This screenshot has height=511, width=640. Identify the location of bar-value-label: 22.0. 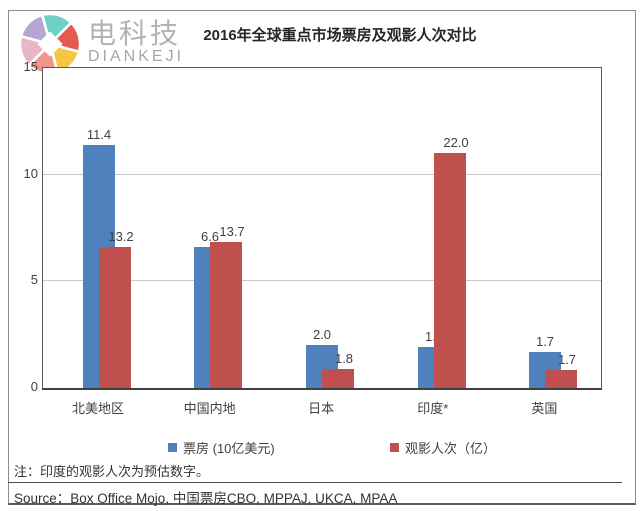
(456, 142).